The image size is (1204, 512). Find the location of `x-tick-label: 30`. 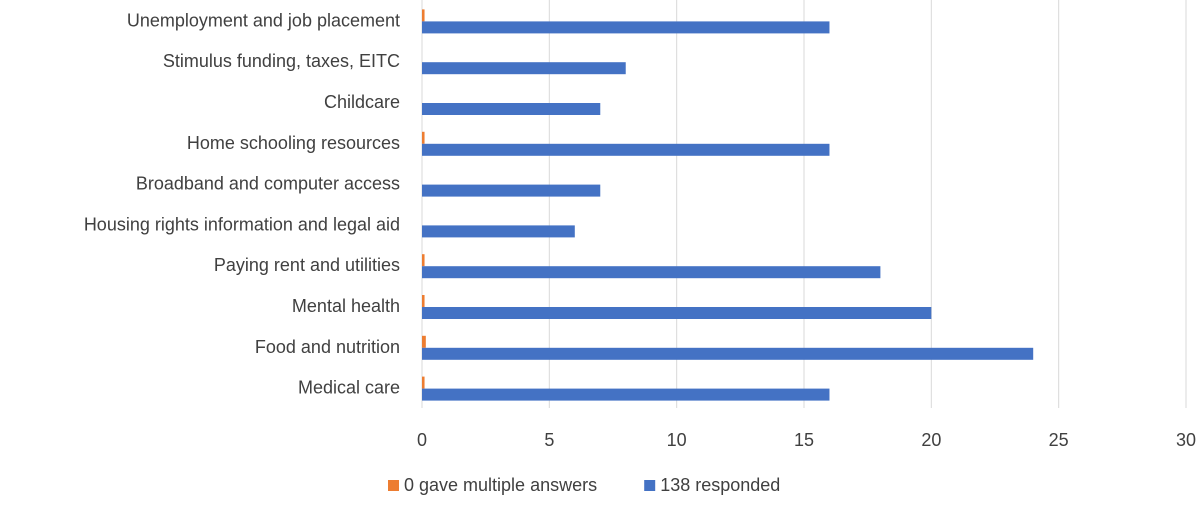

x-tick-label: 30 is located at coordinates (1186, 440).